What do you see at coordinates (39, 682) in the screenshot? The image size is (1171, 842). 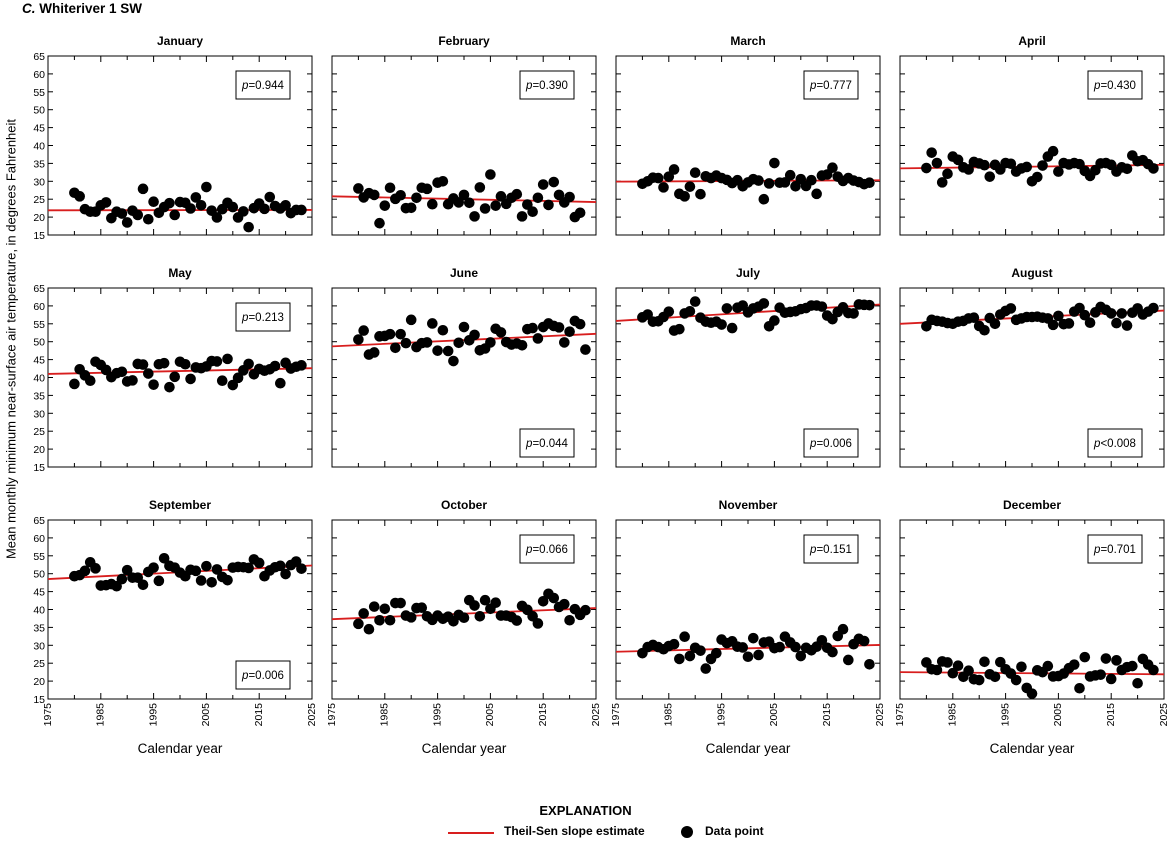 I see `y-tick-label: 20` at bounding box center [39, 682].